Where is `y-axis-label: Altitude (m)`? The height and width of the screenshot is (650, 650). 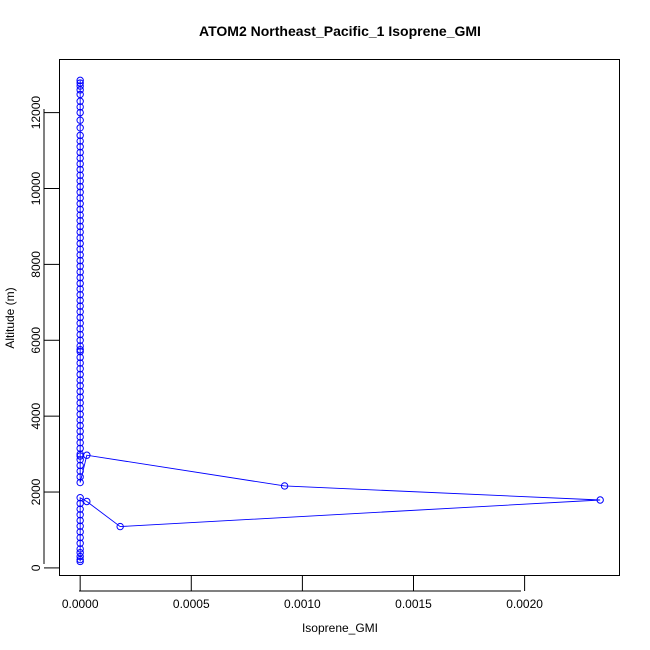
y-axis-label: Altitude (m) is located at coordinates (10, 317).